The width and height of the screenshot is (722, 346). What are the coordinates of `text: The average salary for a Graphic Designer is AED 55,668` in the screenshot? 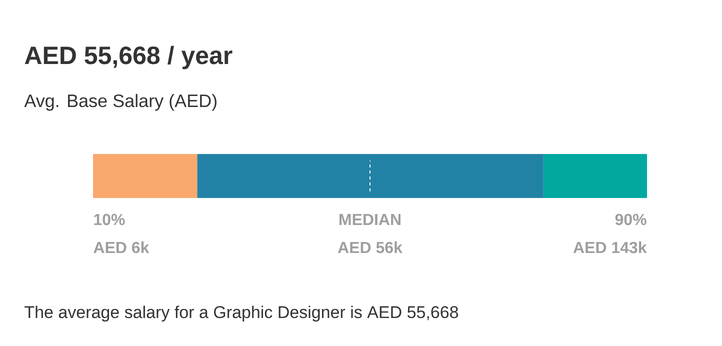 It's located at (241, 314).